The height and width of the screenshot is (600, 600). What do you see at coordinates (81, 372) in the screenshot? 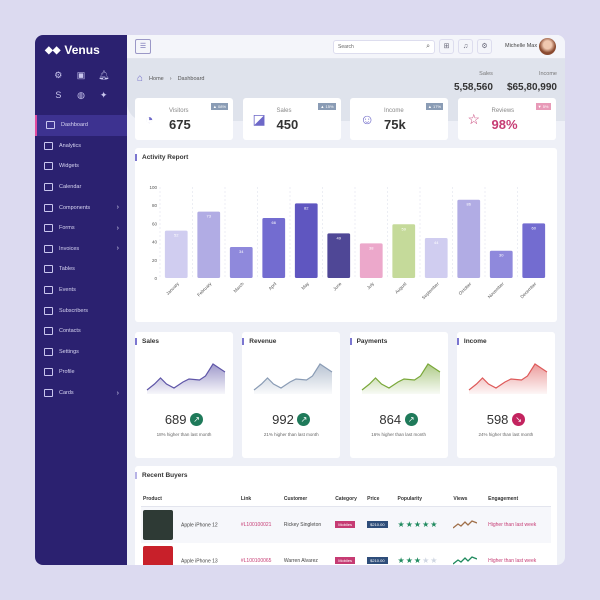
I see `sidebar-item-profile: Profile` at bounding box center [81, 372].